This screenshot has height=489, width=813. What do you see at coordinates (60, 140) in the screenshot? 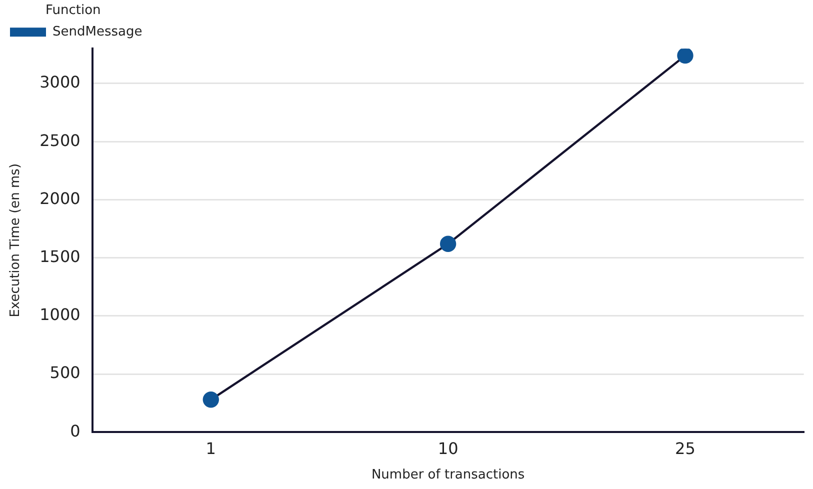
I see `y-tick-label: 2500` at bounding box center [60, 140].